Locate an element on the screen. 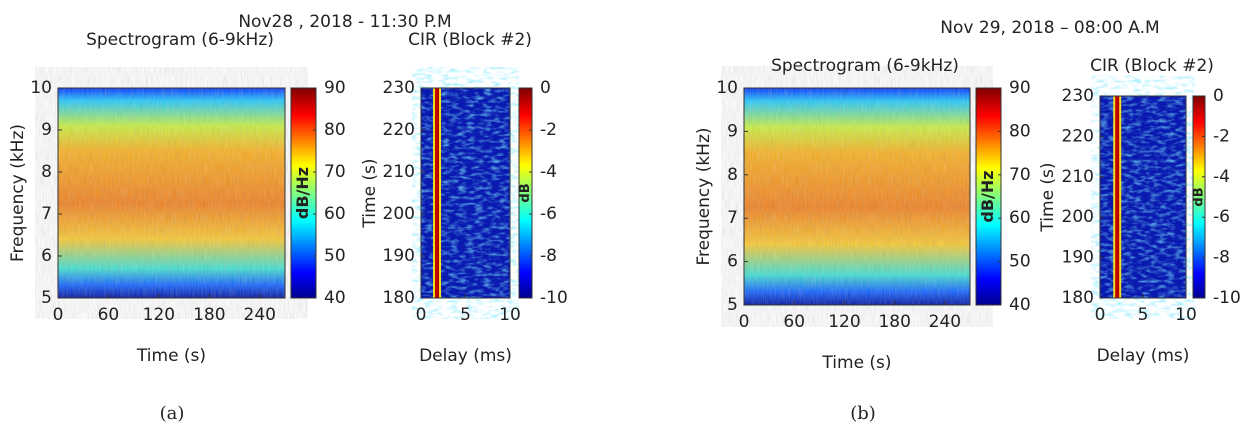 The width and height of the screenshot is (1253, 443). panel-title: Nov 29, 2018 – 08:00 A.M is located at coordinates (1049, 28).